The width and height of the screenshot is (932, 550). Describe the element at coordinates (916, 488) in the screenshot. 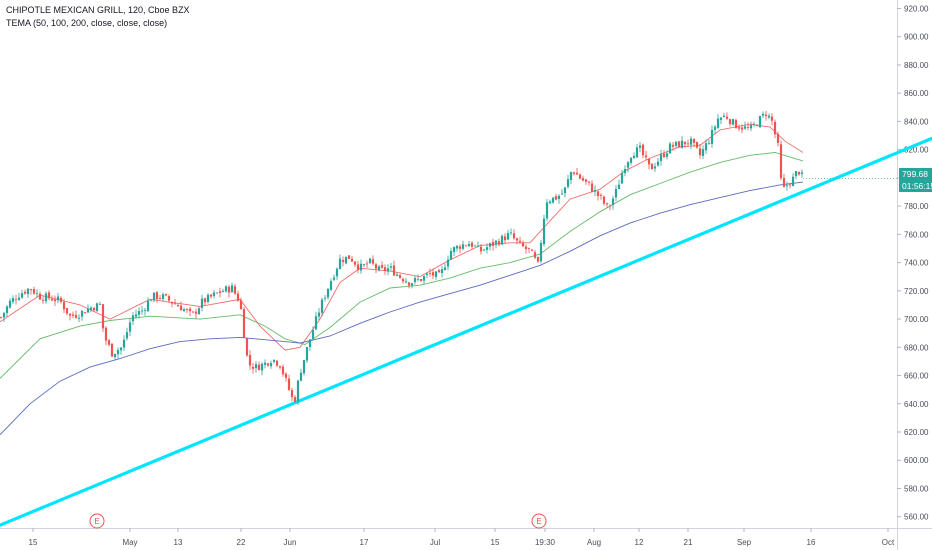

I see `price-tick-label: 580.00` at that location.